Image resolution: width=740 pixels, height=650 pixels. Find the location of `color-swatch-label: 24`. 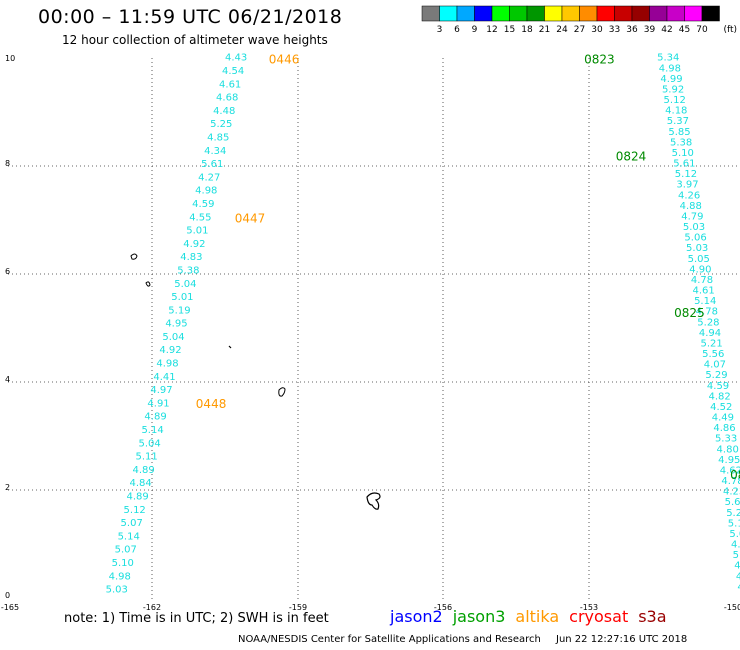

color-swatch-label: 24 is located at coordinates (562, 30).